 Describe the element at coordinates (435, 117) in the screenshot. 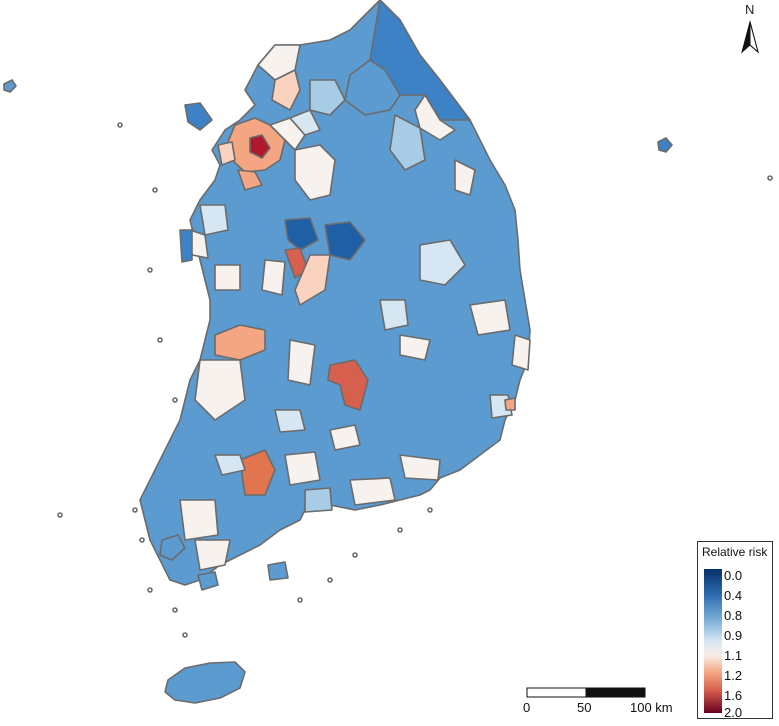

I see `region-north-light` at that location.